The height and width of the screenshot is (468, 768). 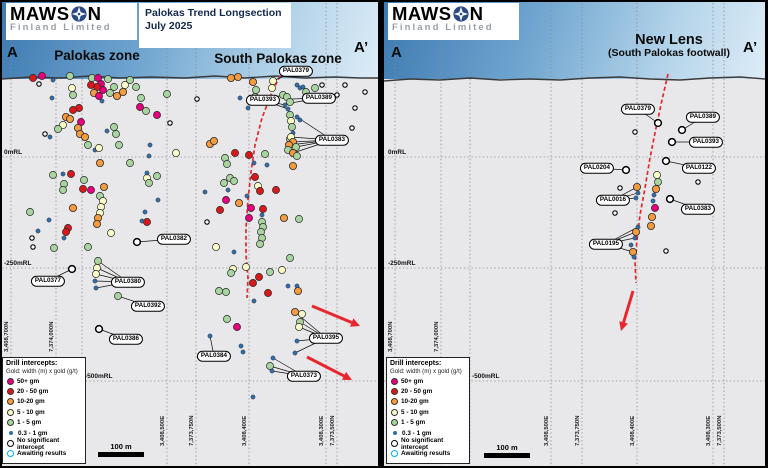 I want to click on section-marker-a-prime: A’, so click(x=361, y=47).